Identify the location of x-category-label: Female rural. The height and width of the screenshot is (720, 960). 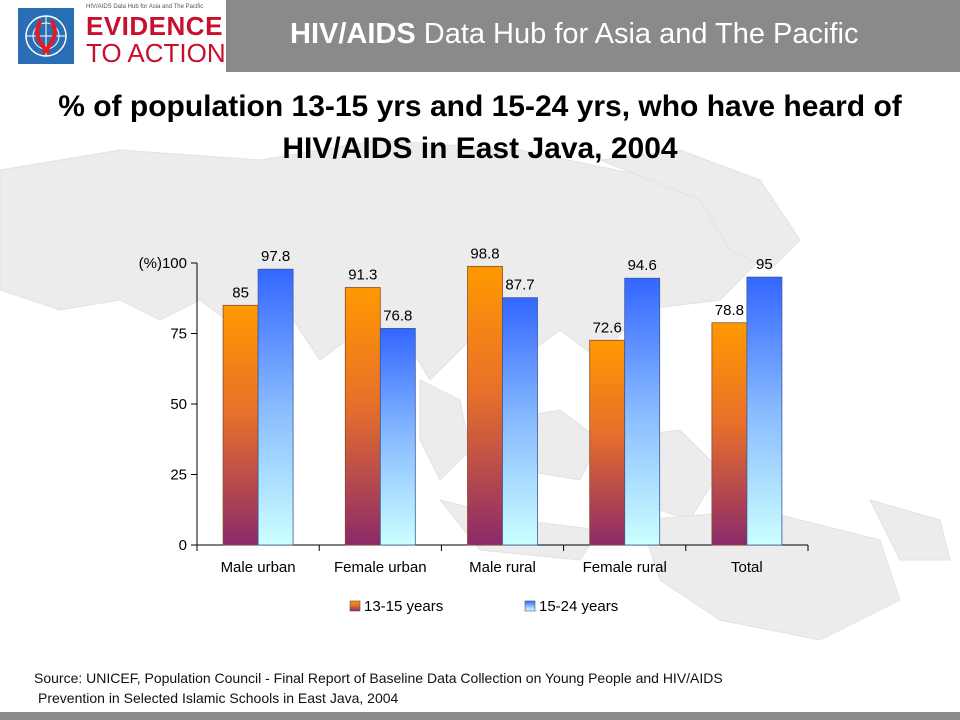
(625, 567).